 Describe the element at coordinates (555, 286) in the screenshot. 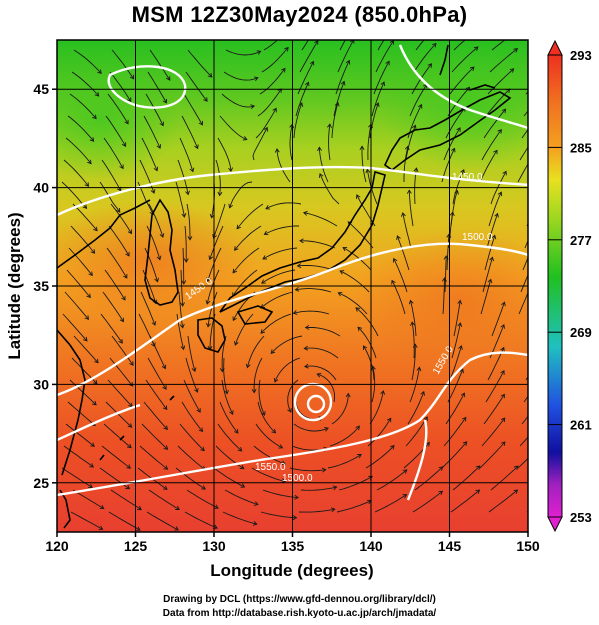

I see `colorbar-bar` at that location.